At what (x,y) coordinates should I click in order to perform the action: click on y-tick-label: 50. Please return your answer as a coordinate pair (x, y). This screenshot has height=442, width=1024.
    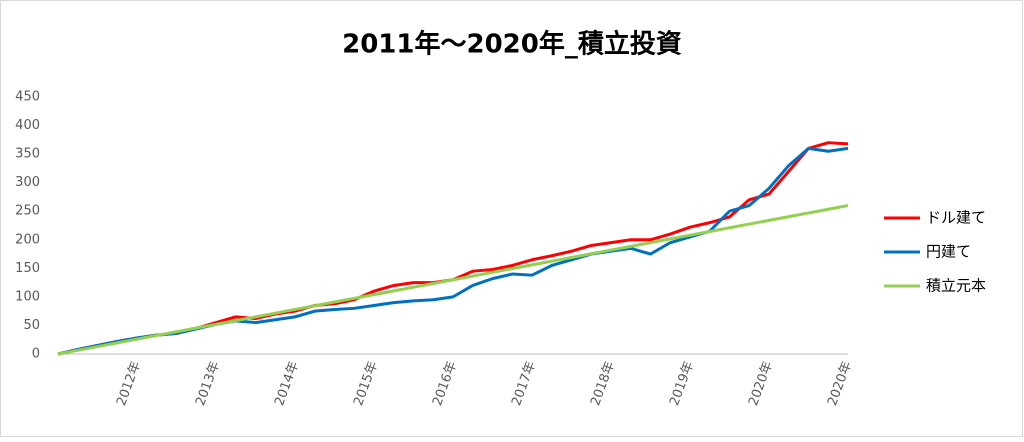
    Looking at the image, I should click on (31, 325).